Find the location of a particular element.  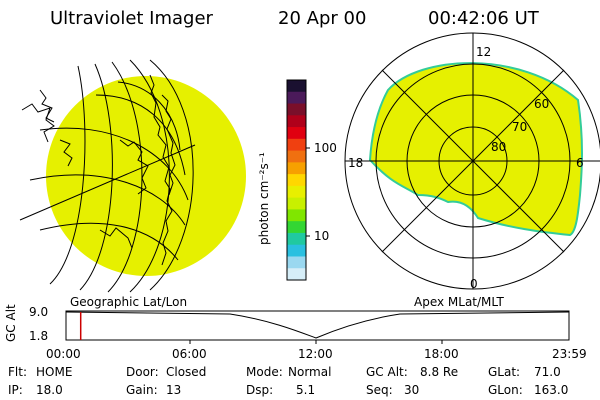

status-glon-label: GLon: is located at coordinates (505, 390).